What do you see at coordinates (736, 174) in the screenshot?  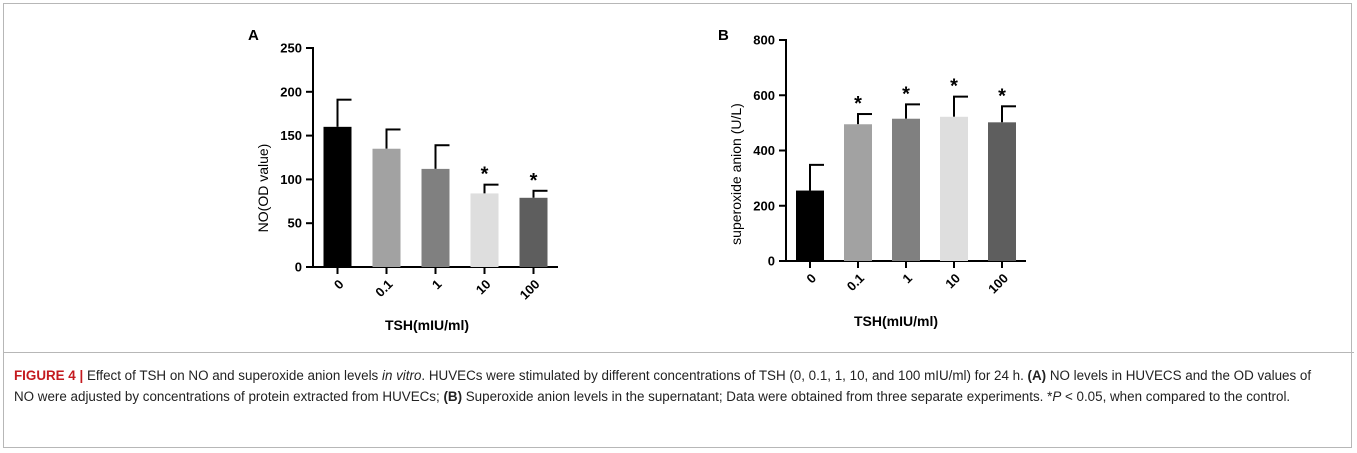 I see `y-axis-label-b: superoxide anion (U/L)` at bounding box center [736, 174].